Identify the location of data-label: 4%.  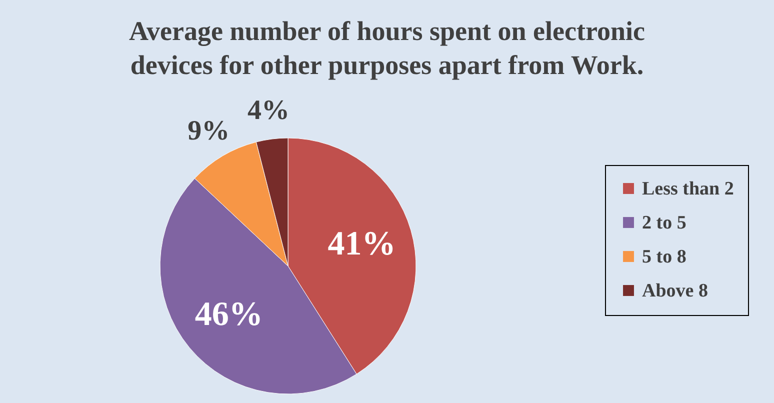
(268, 110).